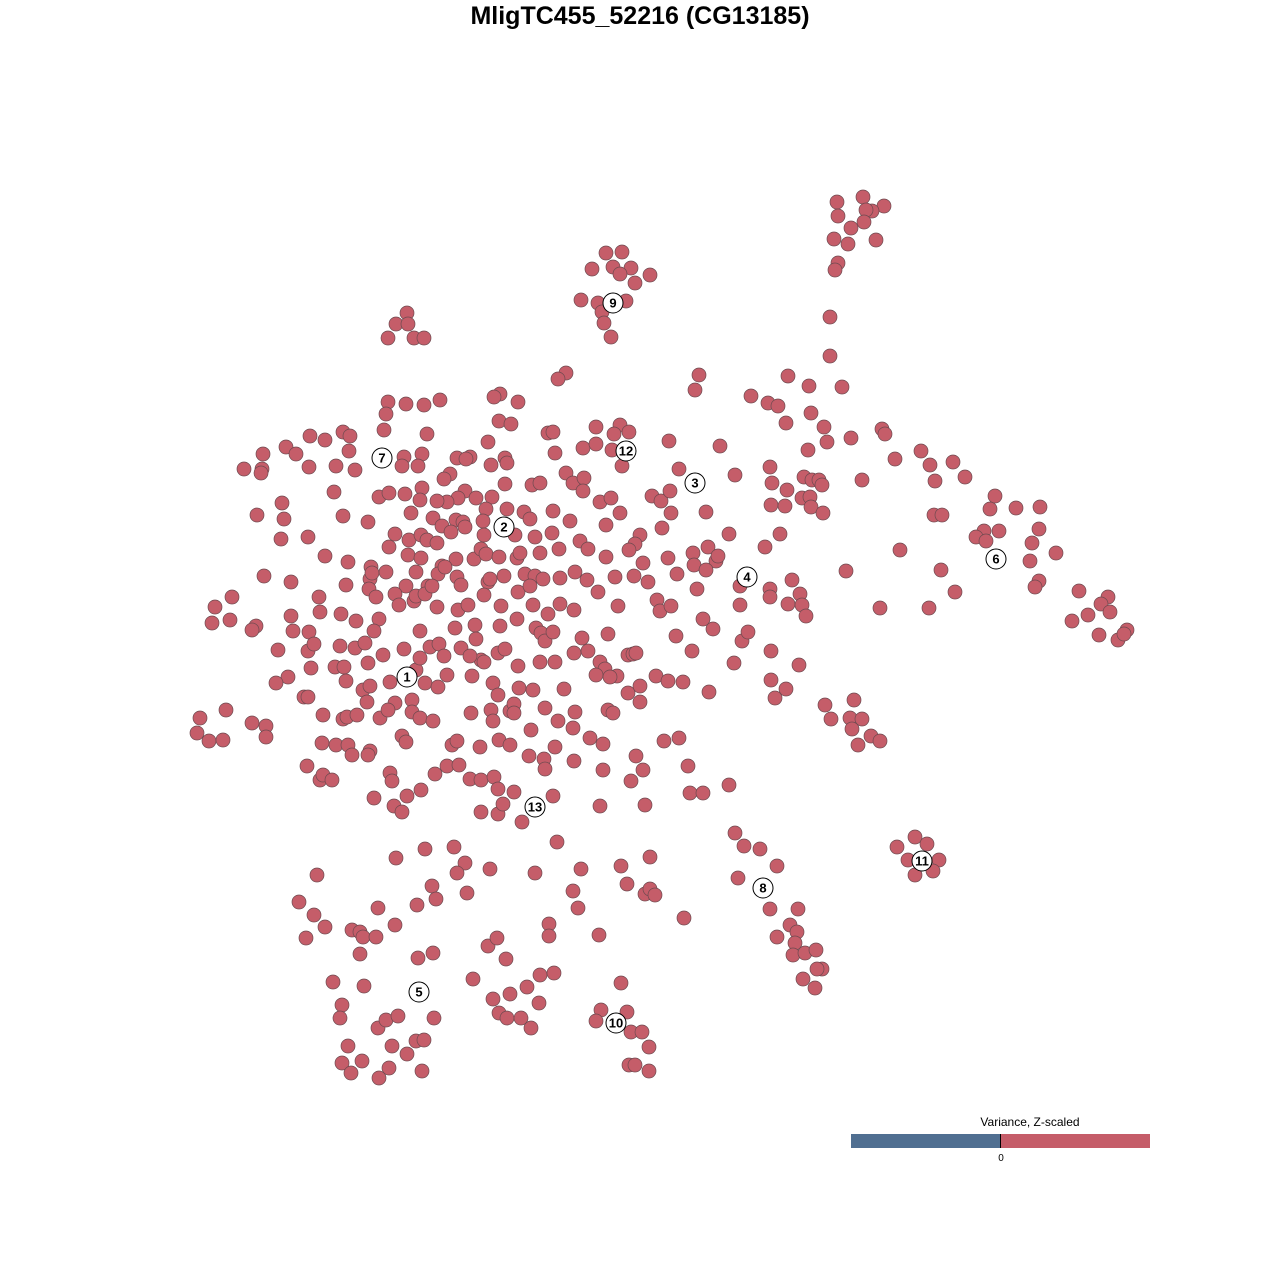 Image resolution: width=1280 pixels, height=1280 pixels. I want to click on cluster-label-12: 12, so click(626, 451).